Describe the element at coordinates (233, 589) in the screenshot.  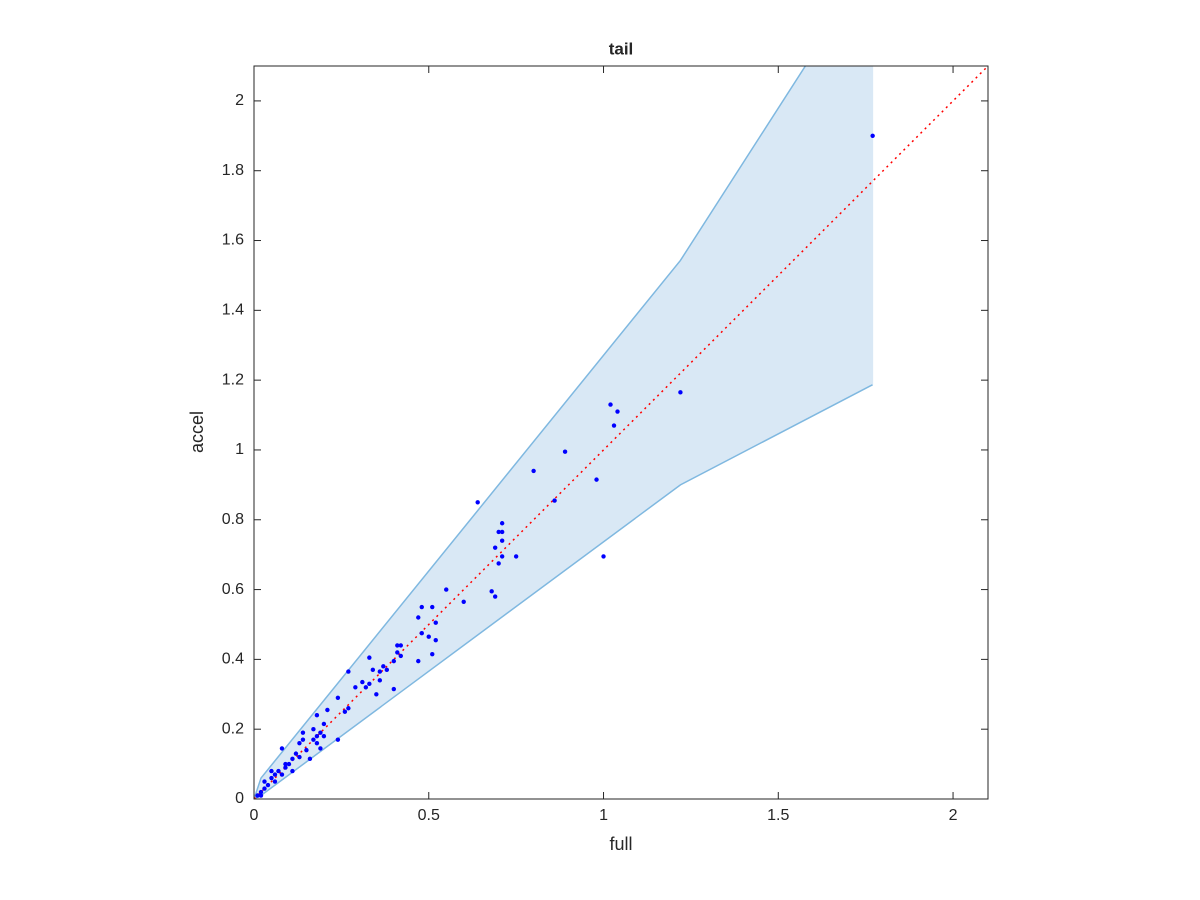
I see `y-tick-label: 0.6` at that location.